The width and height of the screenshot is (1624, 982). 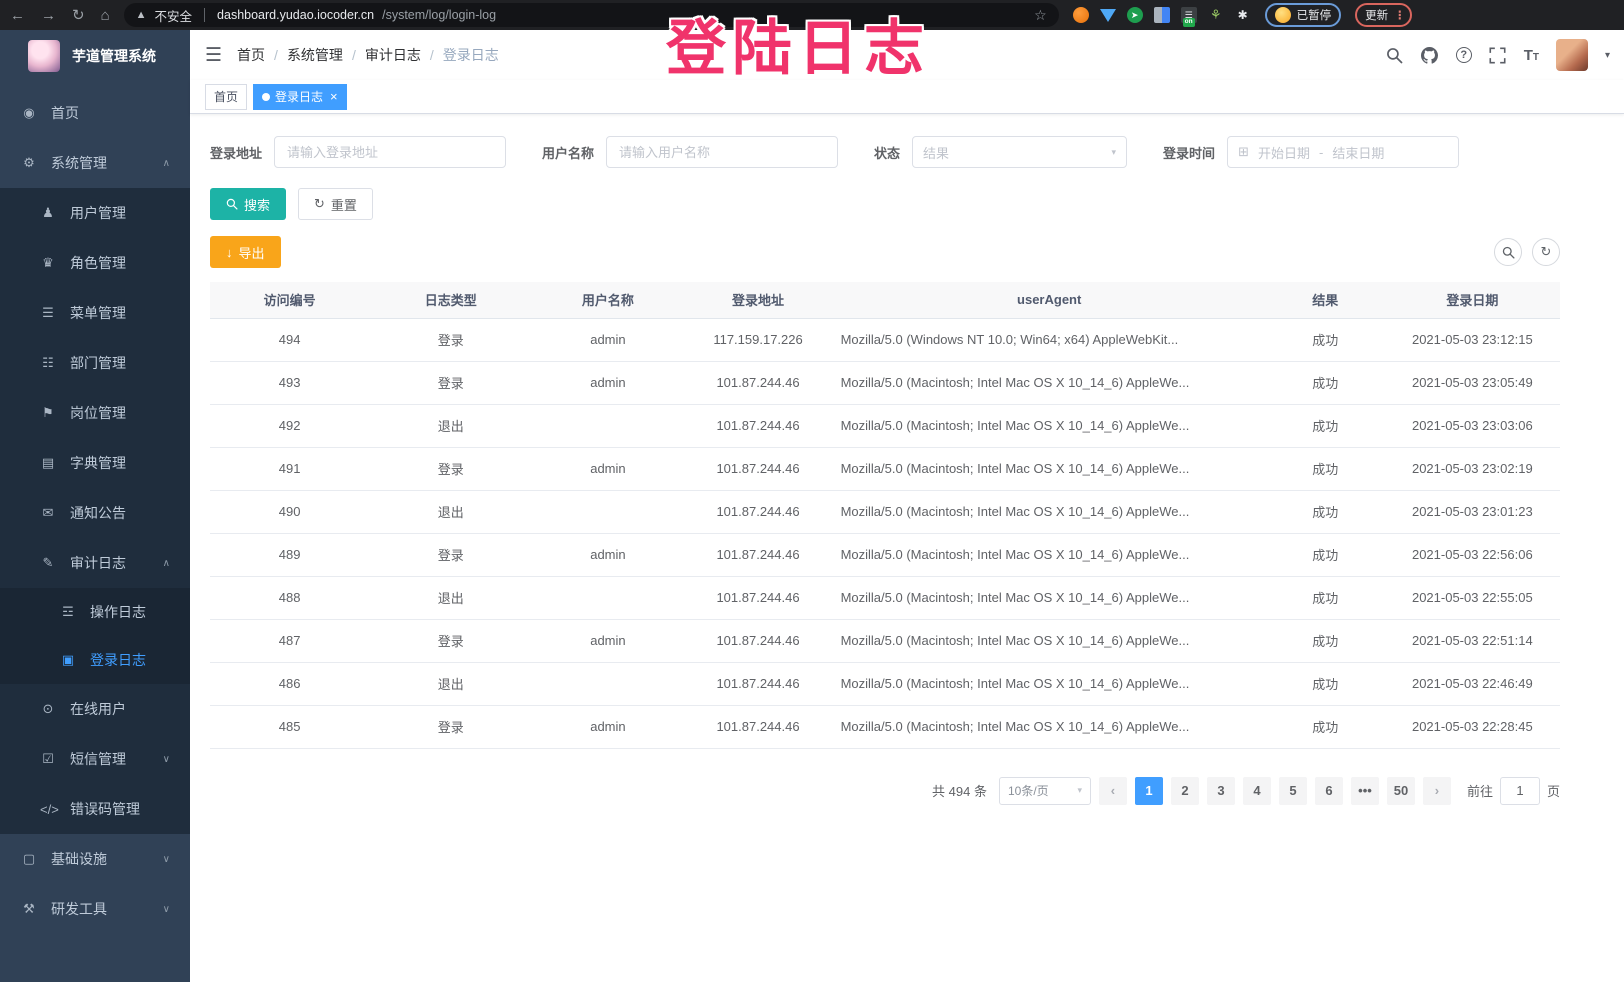 What do you see at coordinates (166, 563) in the screenshot?
I see `chevron-up-icon: ∧` at bounding box center [166, 563].